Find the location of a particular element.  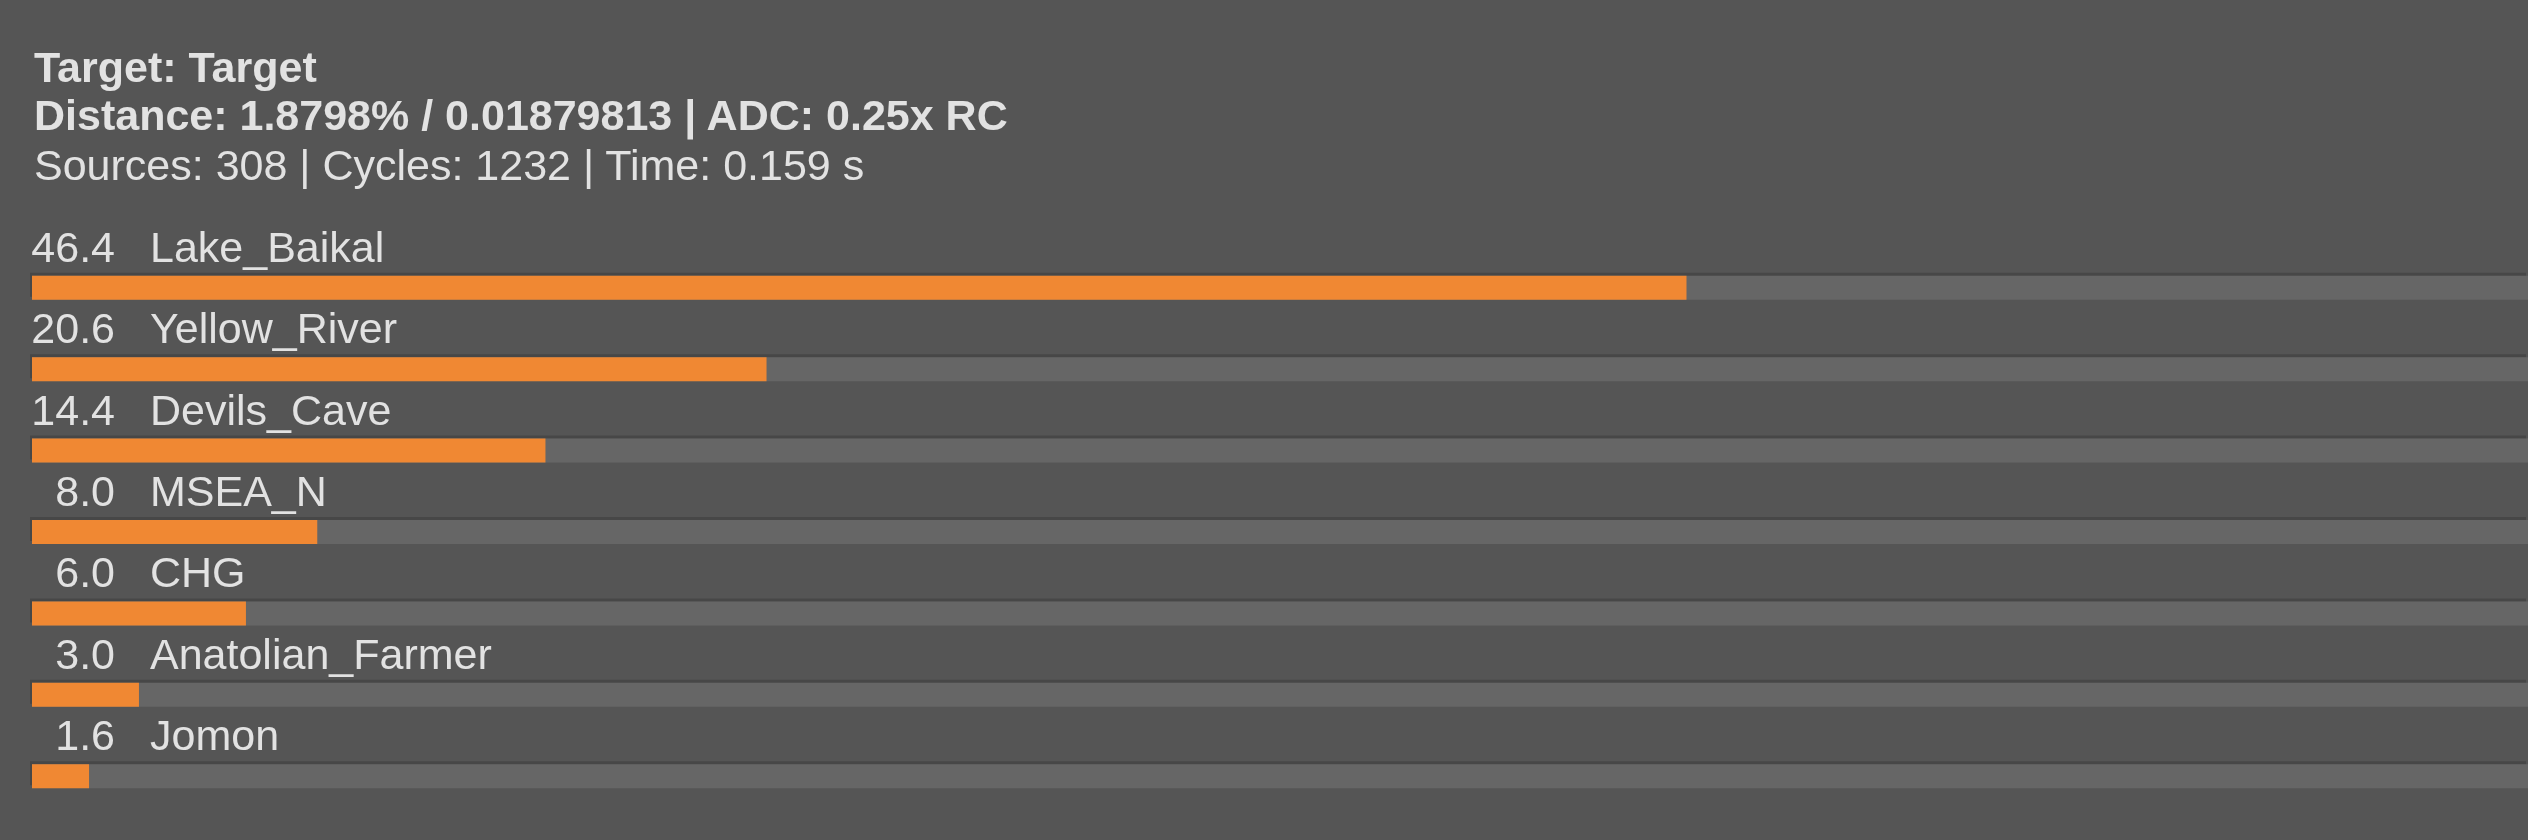

data-label: 14.4 is located at coordinates (73, 409).